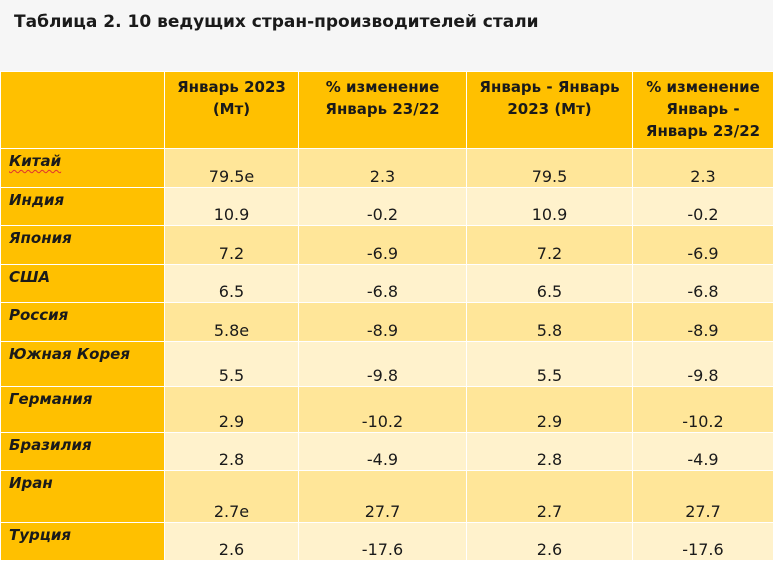  I want to click on ytd-cell: 5.8, so click(550, 322).